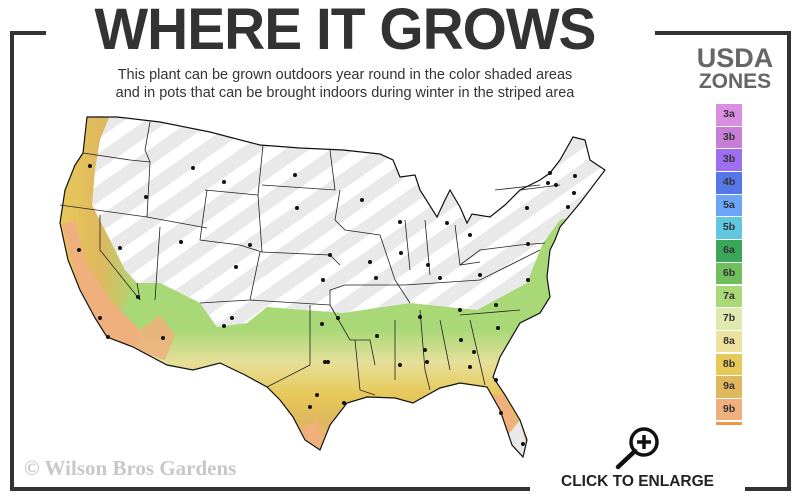  I want to click on florida-warm-zone, so click(505, 415).